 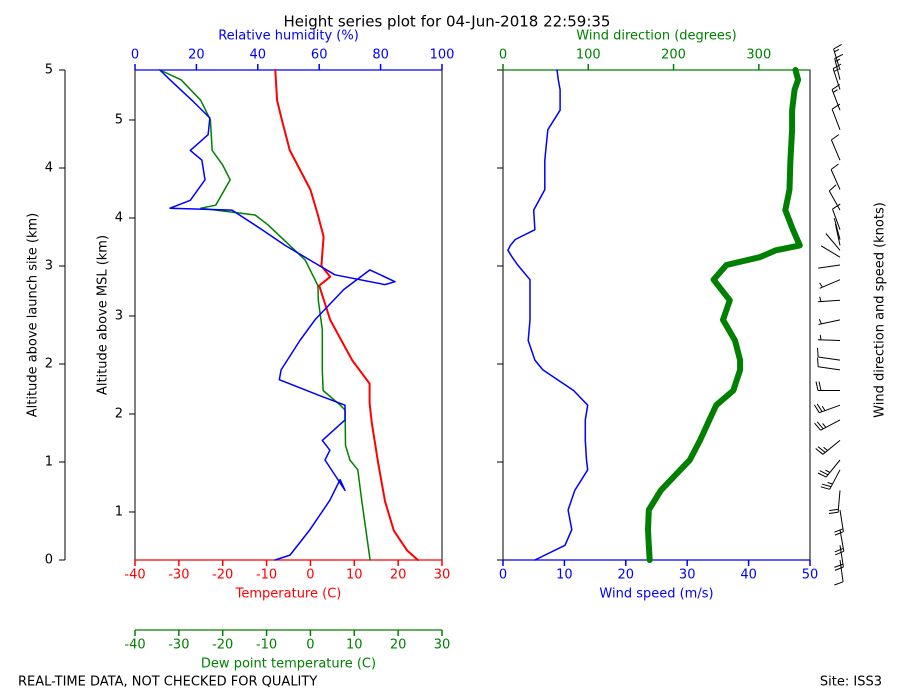 What do you see at coordinates (656, 36) in the screenshot?
I see `x-axis-label: Wind direction (degrees)` at bounding box center [656, 36].